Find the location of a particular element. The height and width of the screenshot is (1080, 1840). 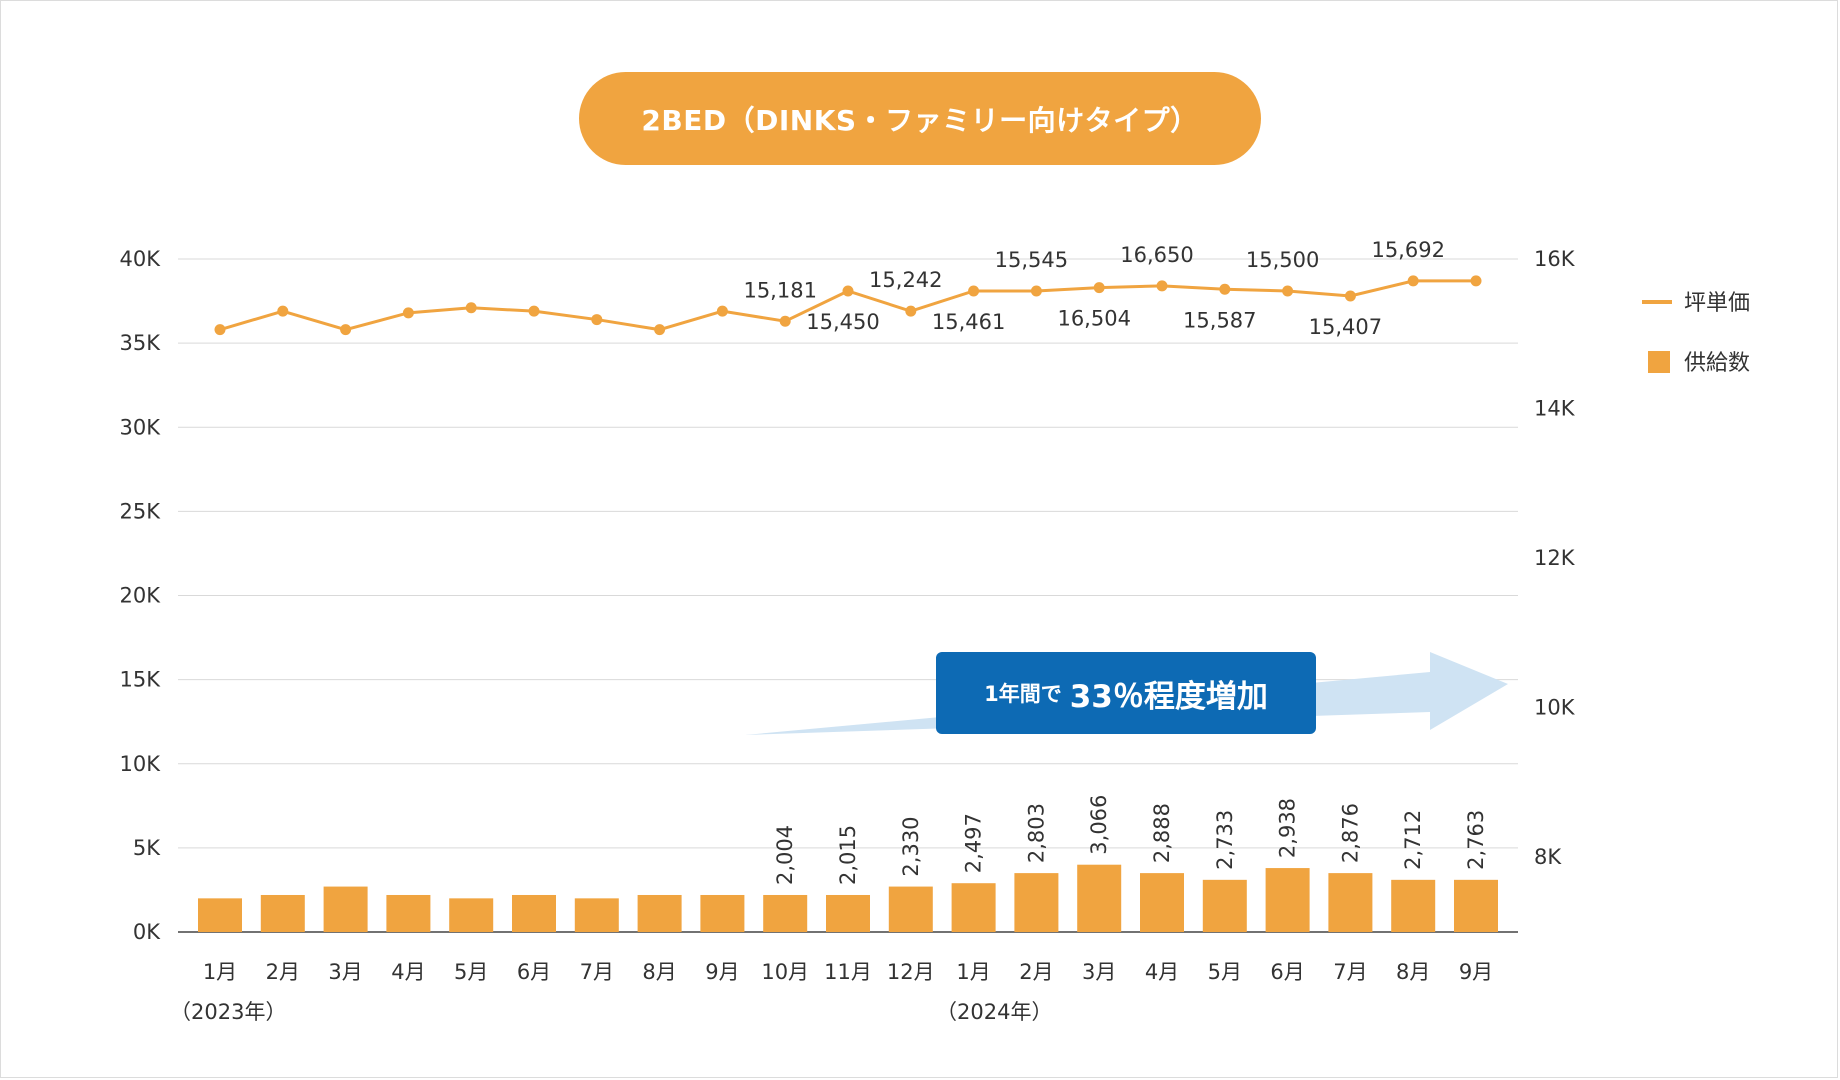

arrow-shape is located at coordinates (1126, 693).